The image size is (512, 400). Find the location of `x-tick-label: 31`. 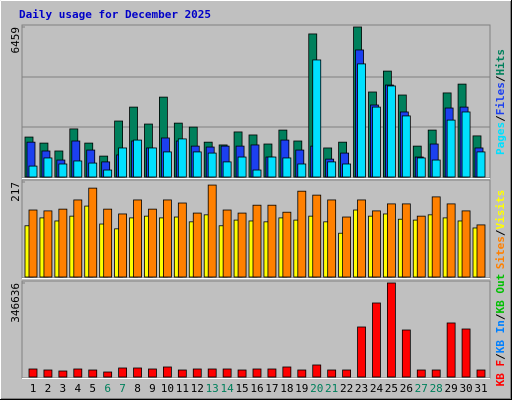

x-tick-label: 31 is located at coordinates (480, 388).